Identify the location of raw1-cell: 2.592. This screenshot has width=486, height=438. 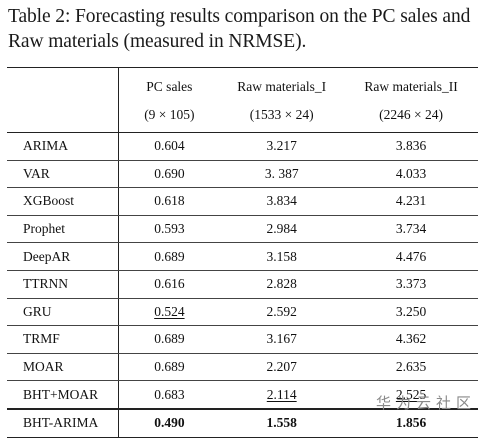
(282, 312).